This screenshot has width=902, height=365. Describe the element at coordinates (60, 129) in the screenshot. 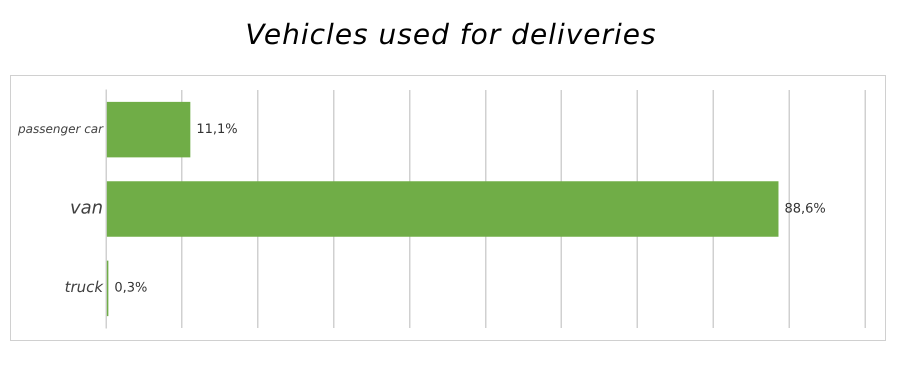

I see `y-tick-label: passenger car` at that location.